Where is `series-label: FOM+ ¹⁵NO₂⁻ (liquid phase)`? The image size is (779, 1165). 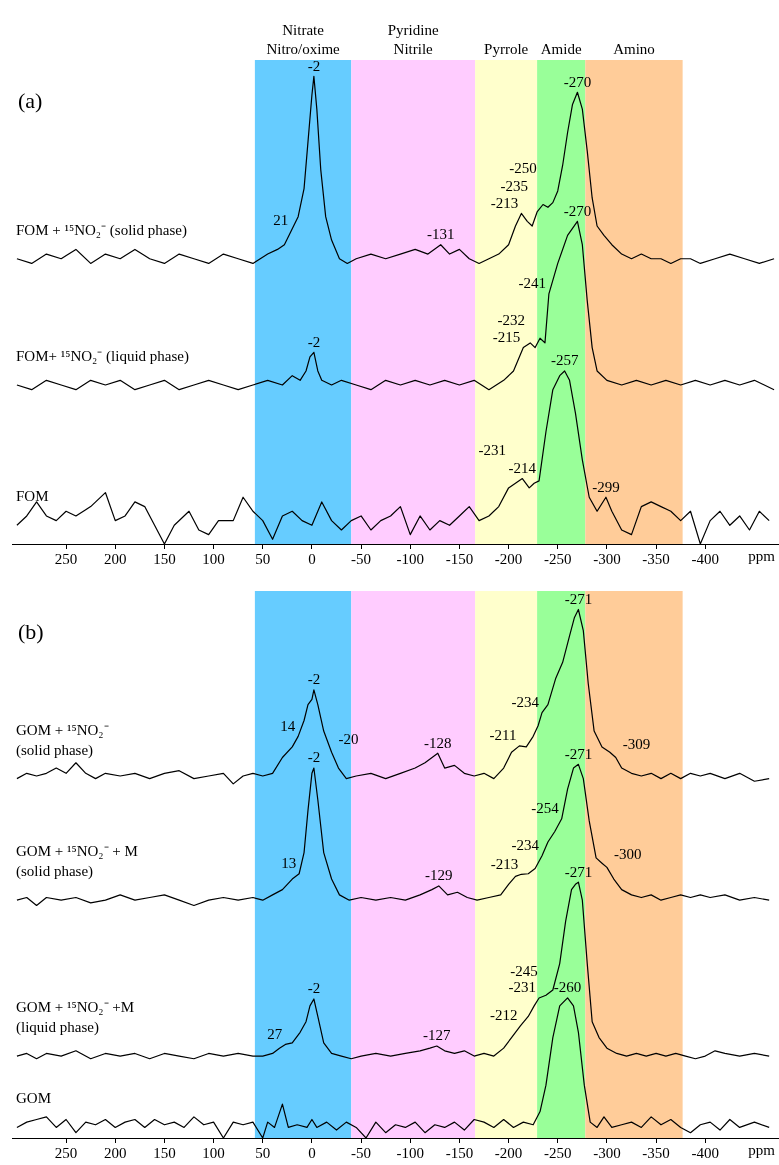
series-label: FOM+ ¹⁵NO₂⁻ (liquid phase) is located at coordinates (102, 356).